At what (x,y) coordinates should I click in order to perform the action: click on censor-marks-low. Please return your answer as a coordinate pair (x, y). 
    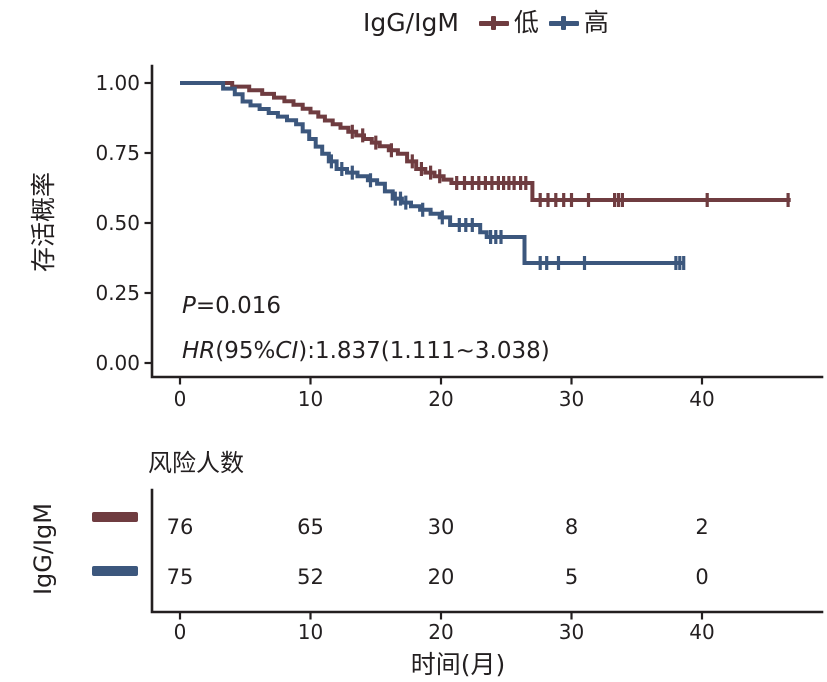
    Looking at the image, I should click on (570, 165).